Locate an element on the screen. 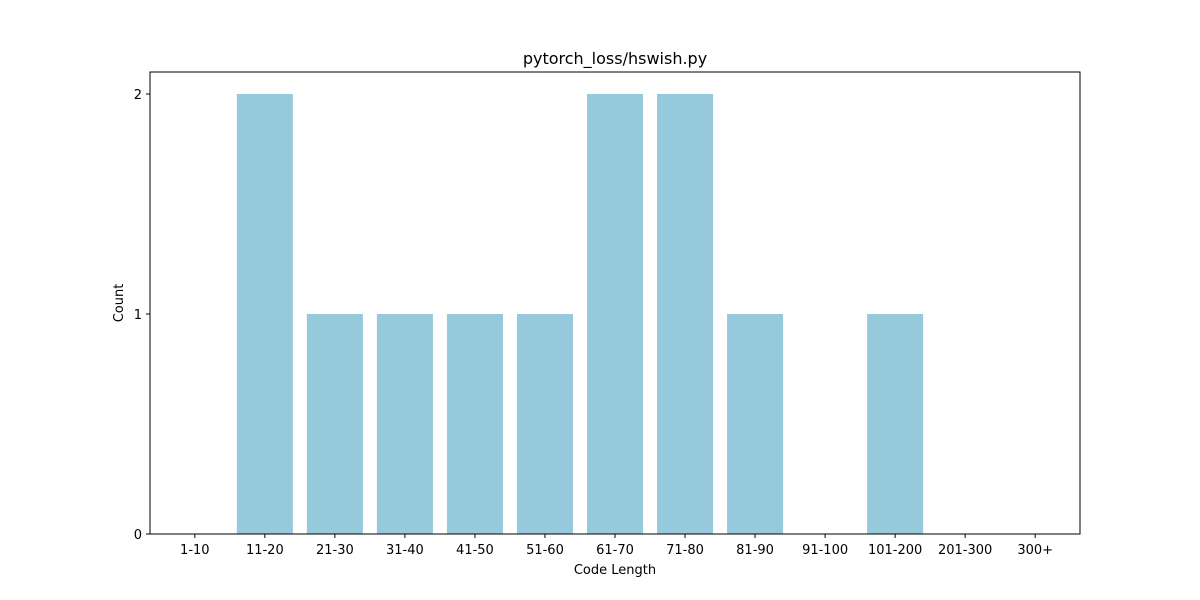  y-axis: 0 1 2 is located at coordinates (142, 315).